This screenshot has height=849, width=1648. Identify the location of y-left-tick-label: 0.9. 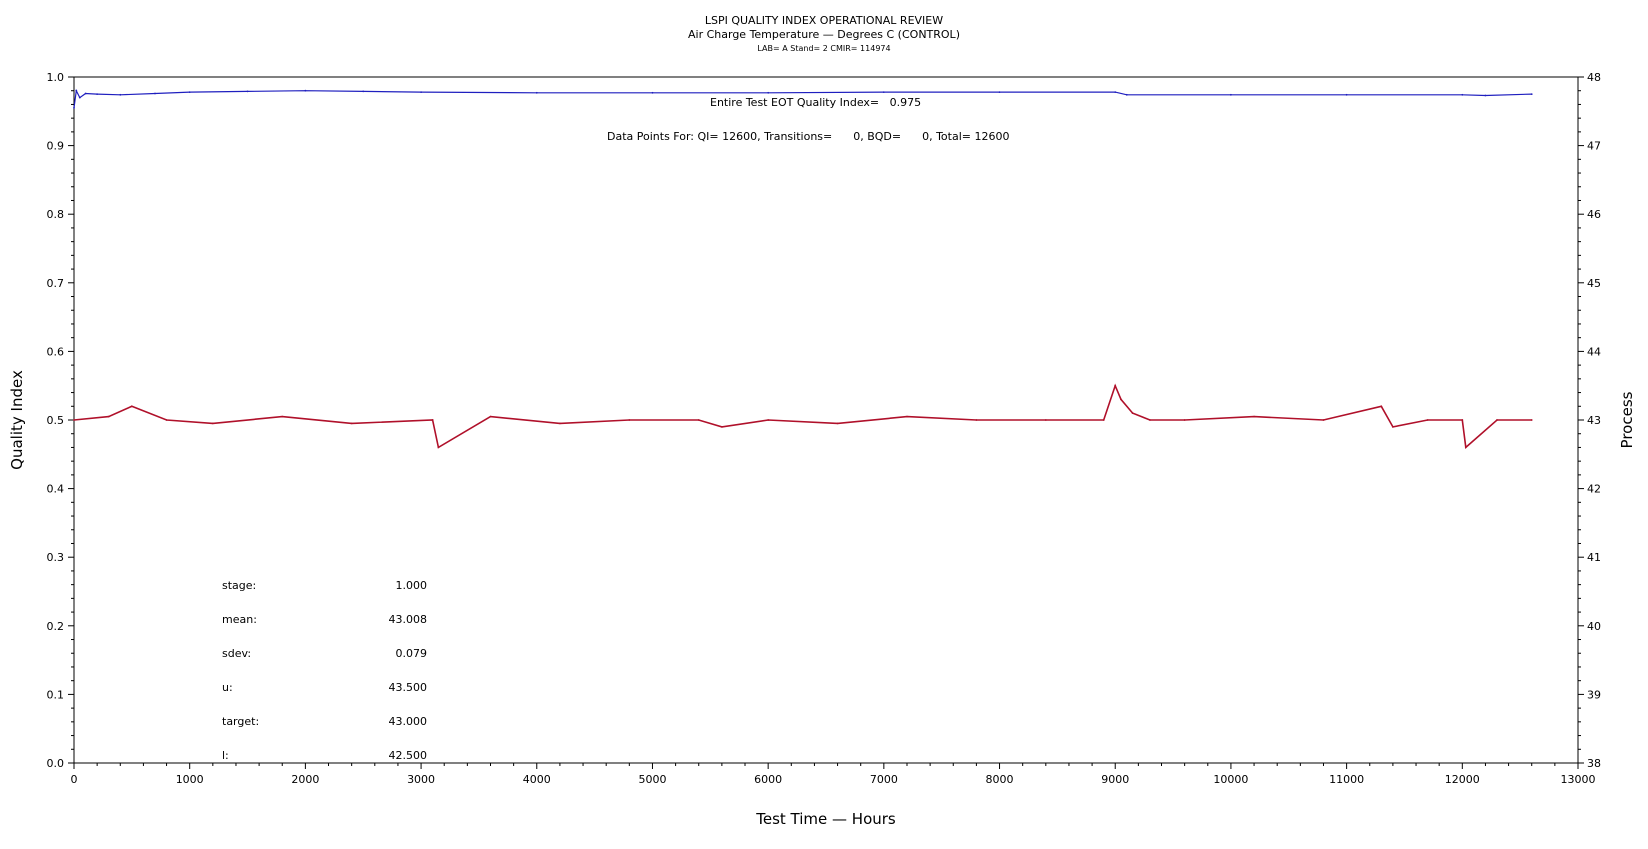
(56, 146).